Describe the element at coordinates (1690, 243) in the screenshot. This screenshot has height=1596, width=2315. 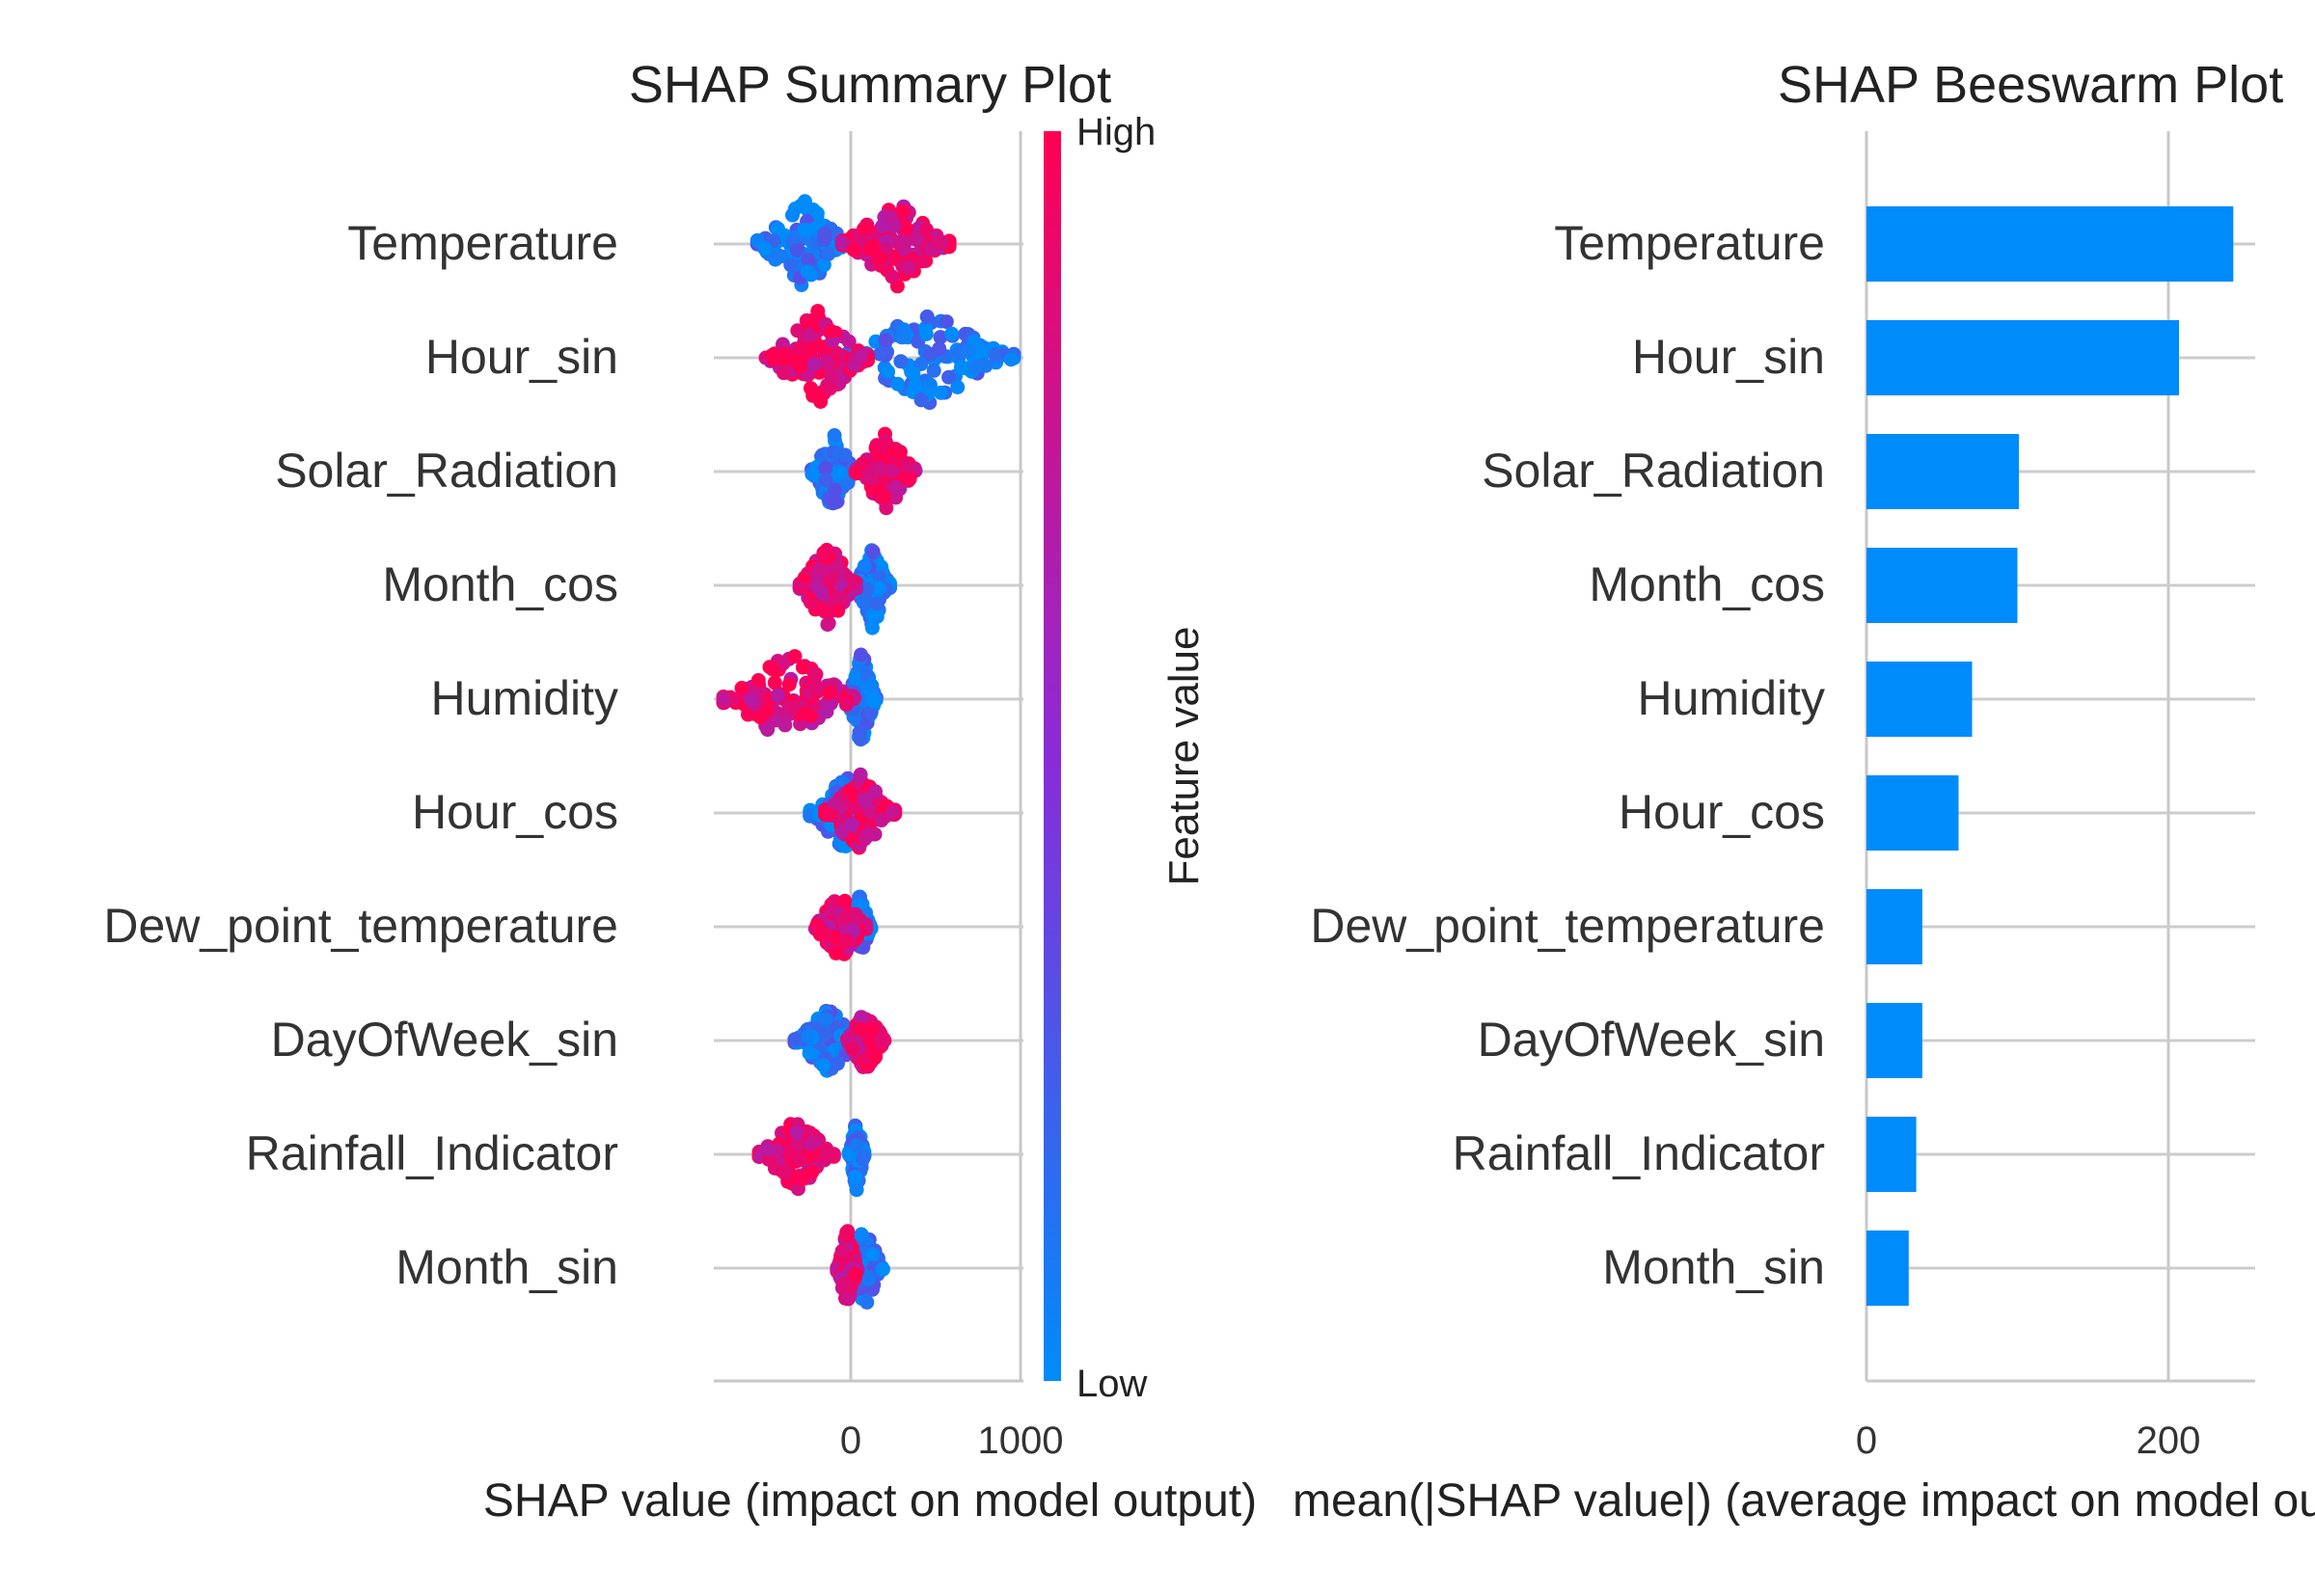
I see `right-feature-label: Temperature` at that location.